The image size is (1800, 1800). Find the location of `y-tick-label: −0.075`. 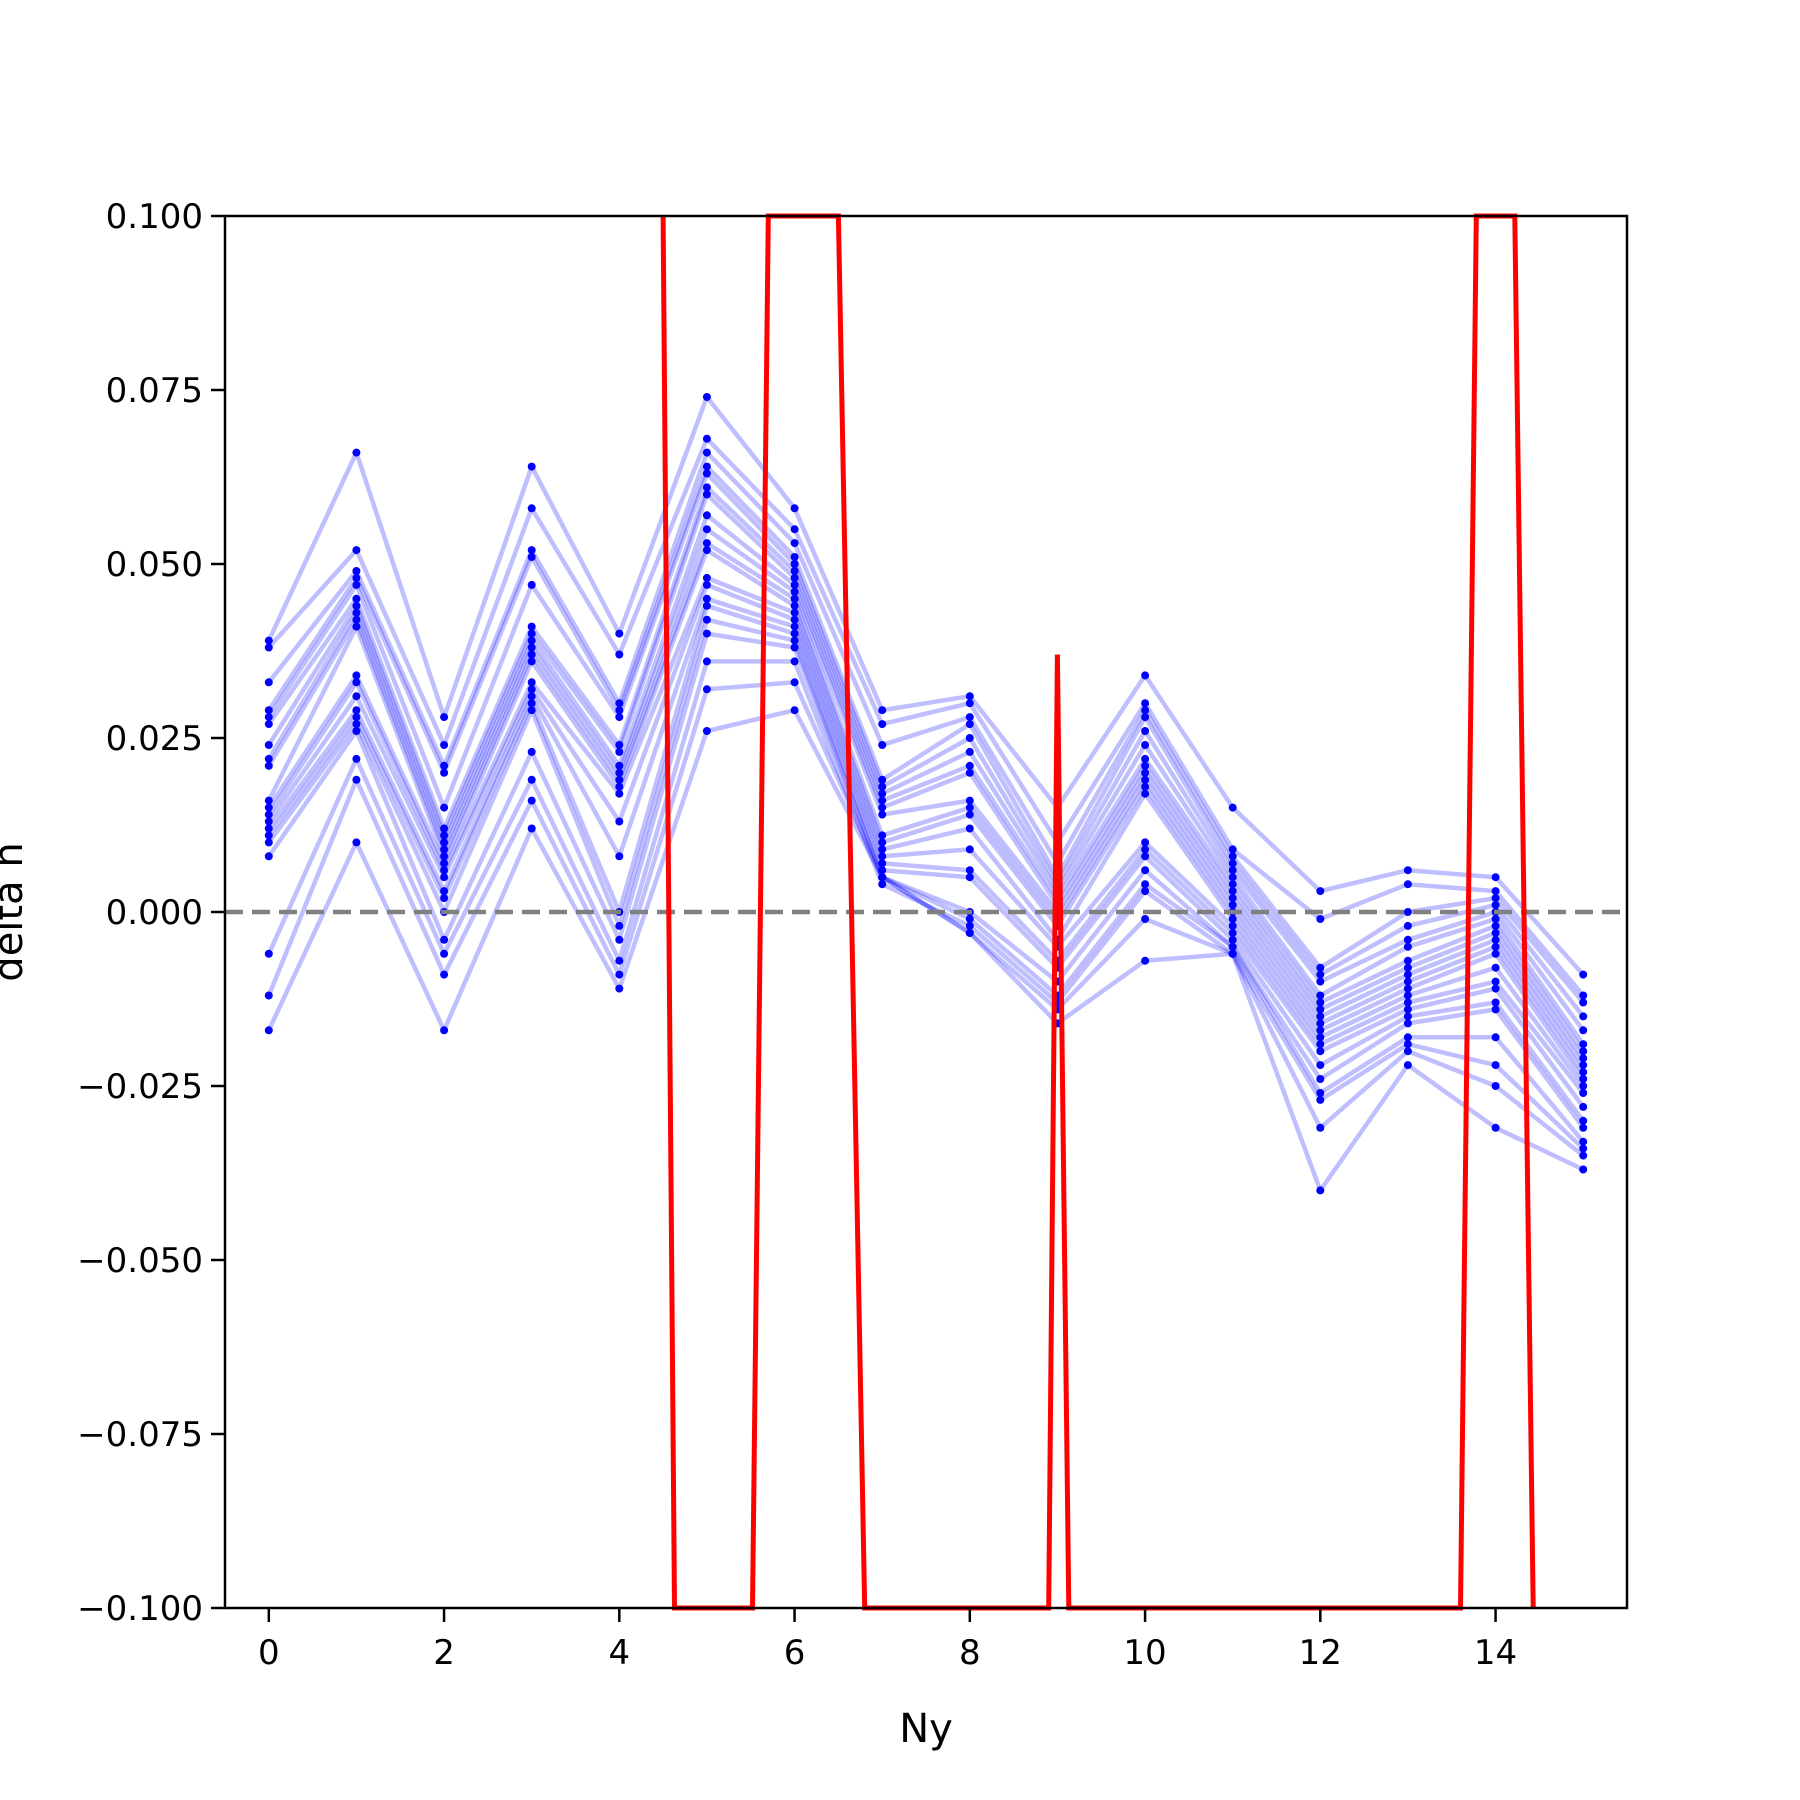

y-tick-label: −0.075 is located at coordinates (140, 1435).